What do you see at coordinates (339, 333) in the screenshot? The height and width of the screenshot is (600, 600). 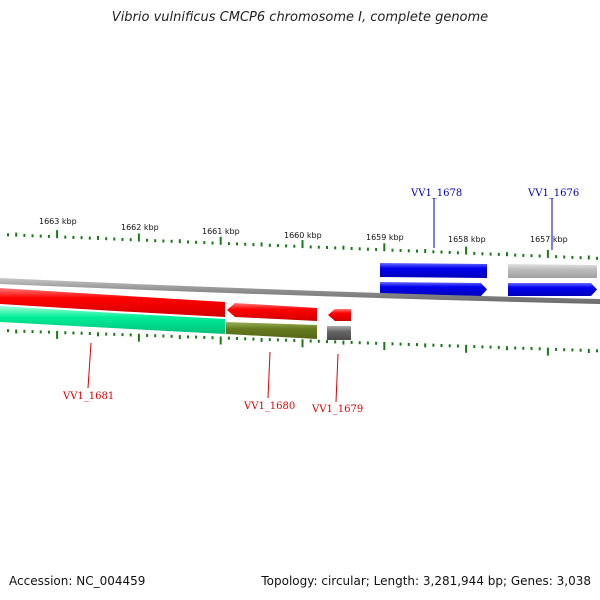 I see `band-1679-lower` at bounding box center [339, 333].